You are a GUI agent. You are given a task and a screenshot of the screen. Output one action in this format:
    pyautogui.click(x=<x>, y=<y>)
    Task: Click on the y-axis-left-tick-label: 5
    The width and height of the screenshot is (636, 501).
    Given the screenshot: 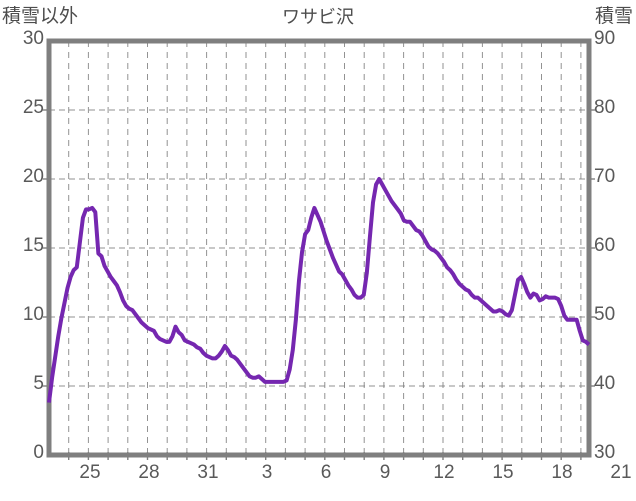 What is the action you would take?
    pyautogui.click(x=38, y=383)
    